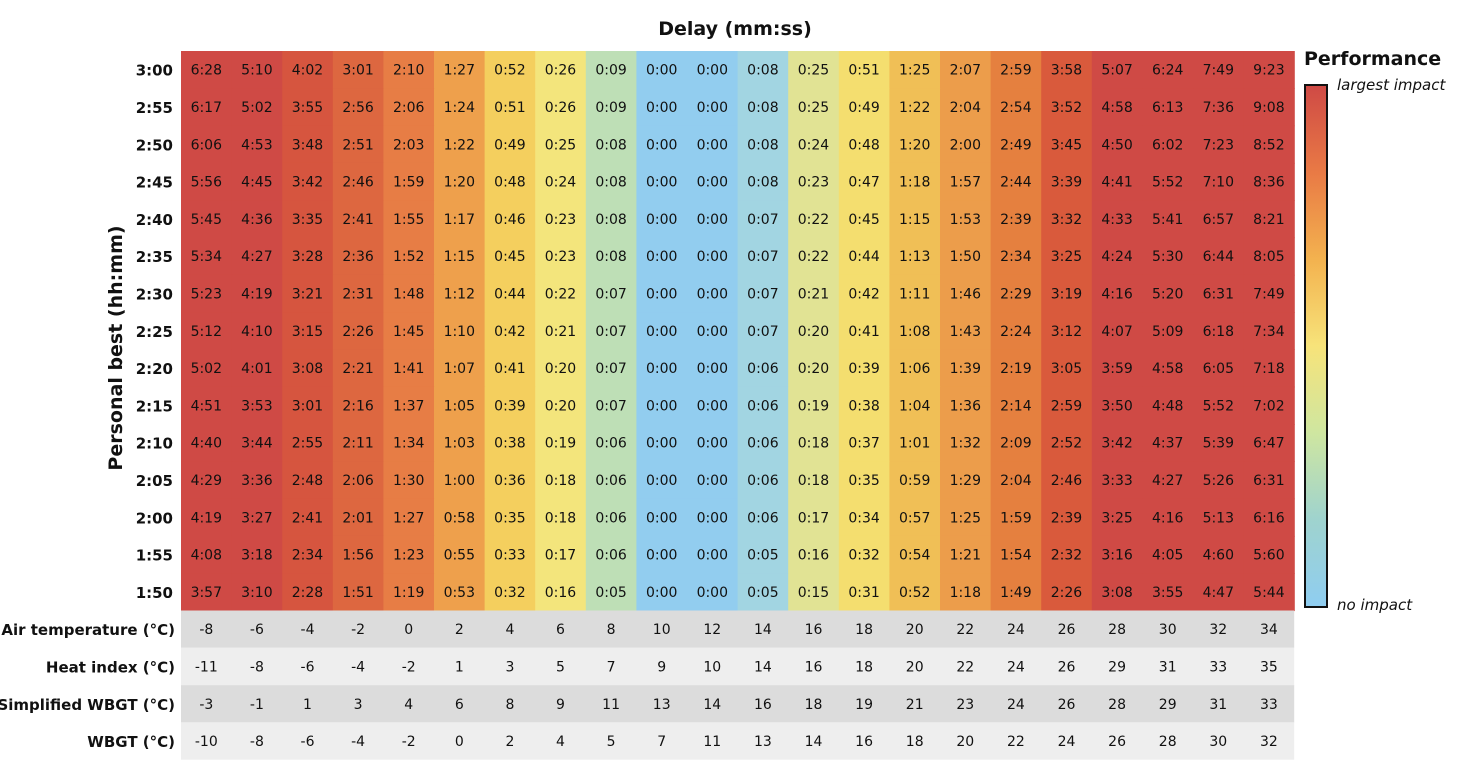 Image resolution: width=1468 pixels, height=777 pixels. What do you see at coordinates (965, 220) in the screenshot?
I see `cell-value-label: 1:53` at bounding box center [965, 220].